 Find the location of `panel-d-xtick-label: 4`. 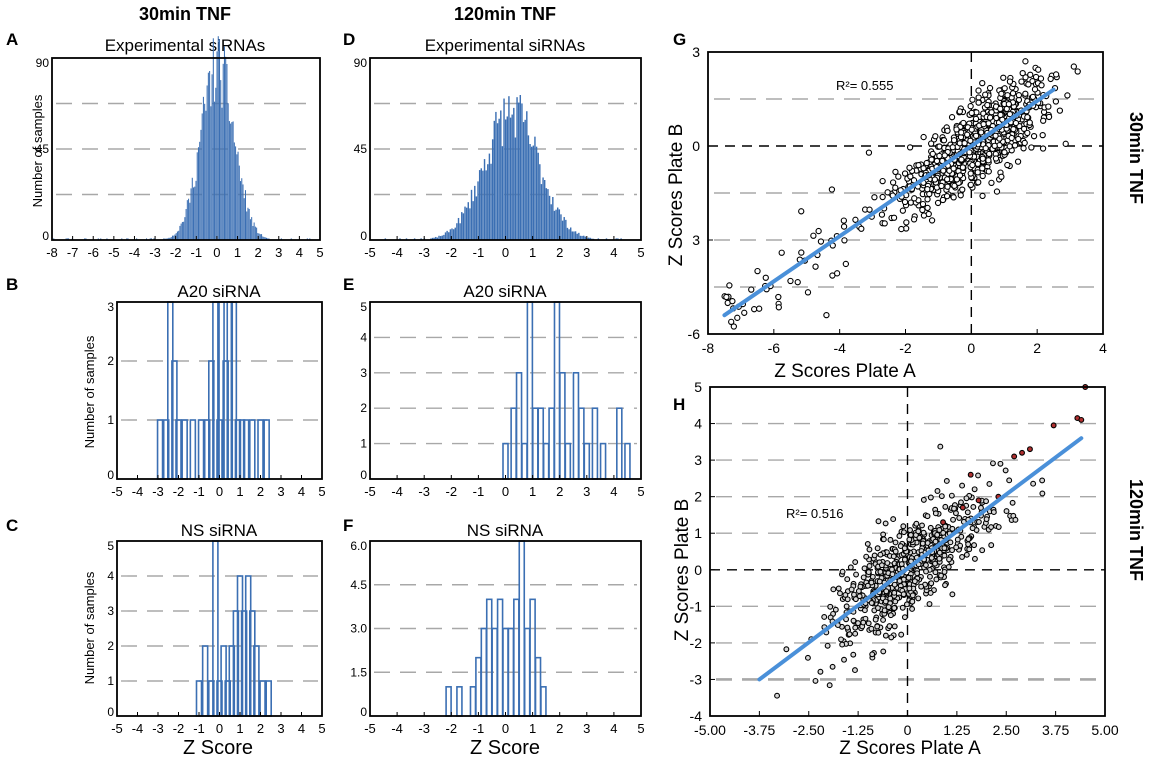

panel-d-xtick-label: 4 is located at coordinates (613, 252).